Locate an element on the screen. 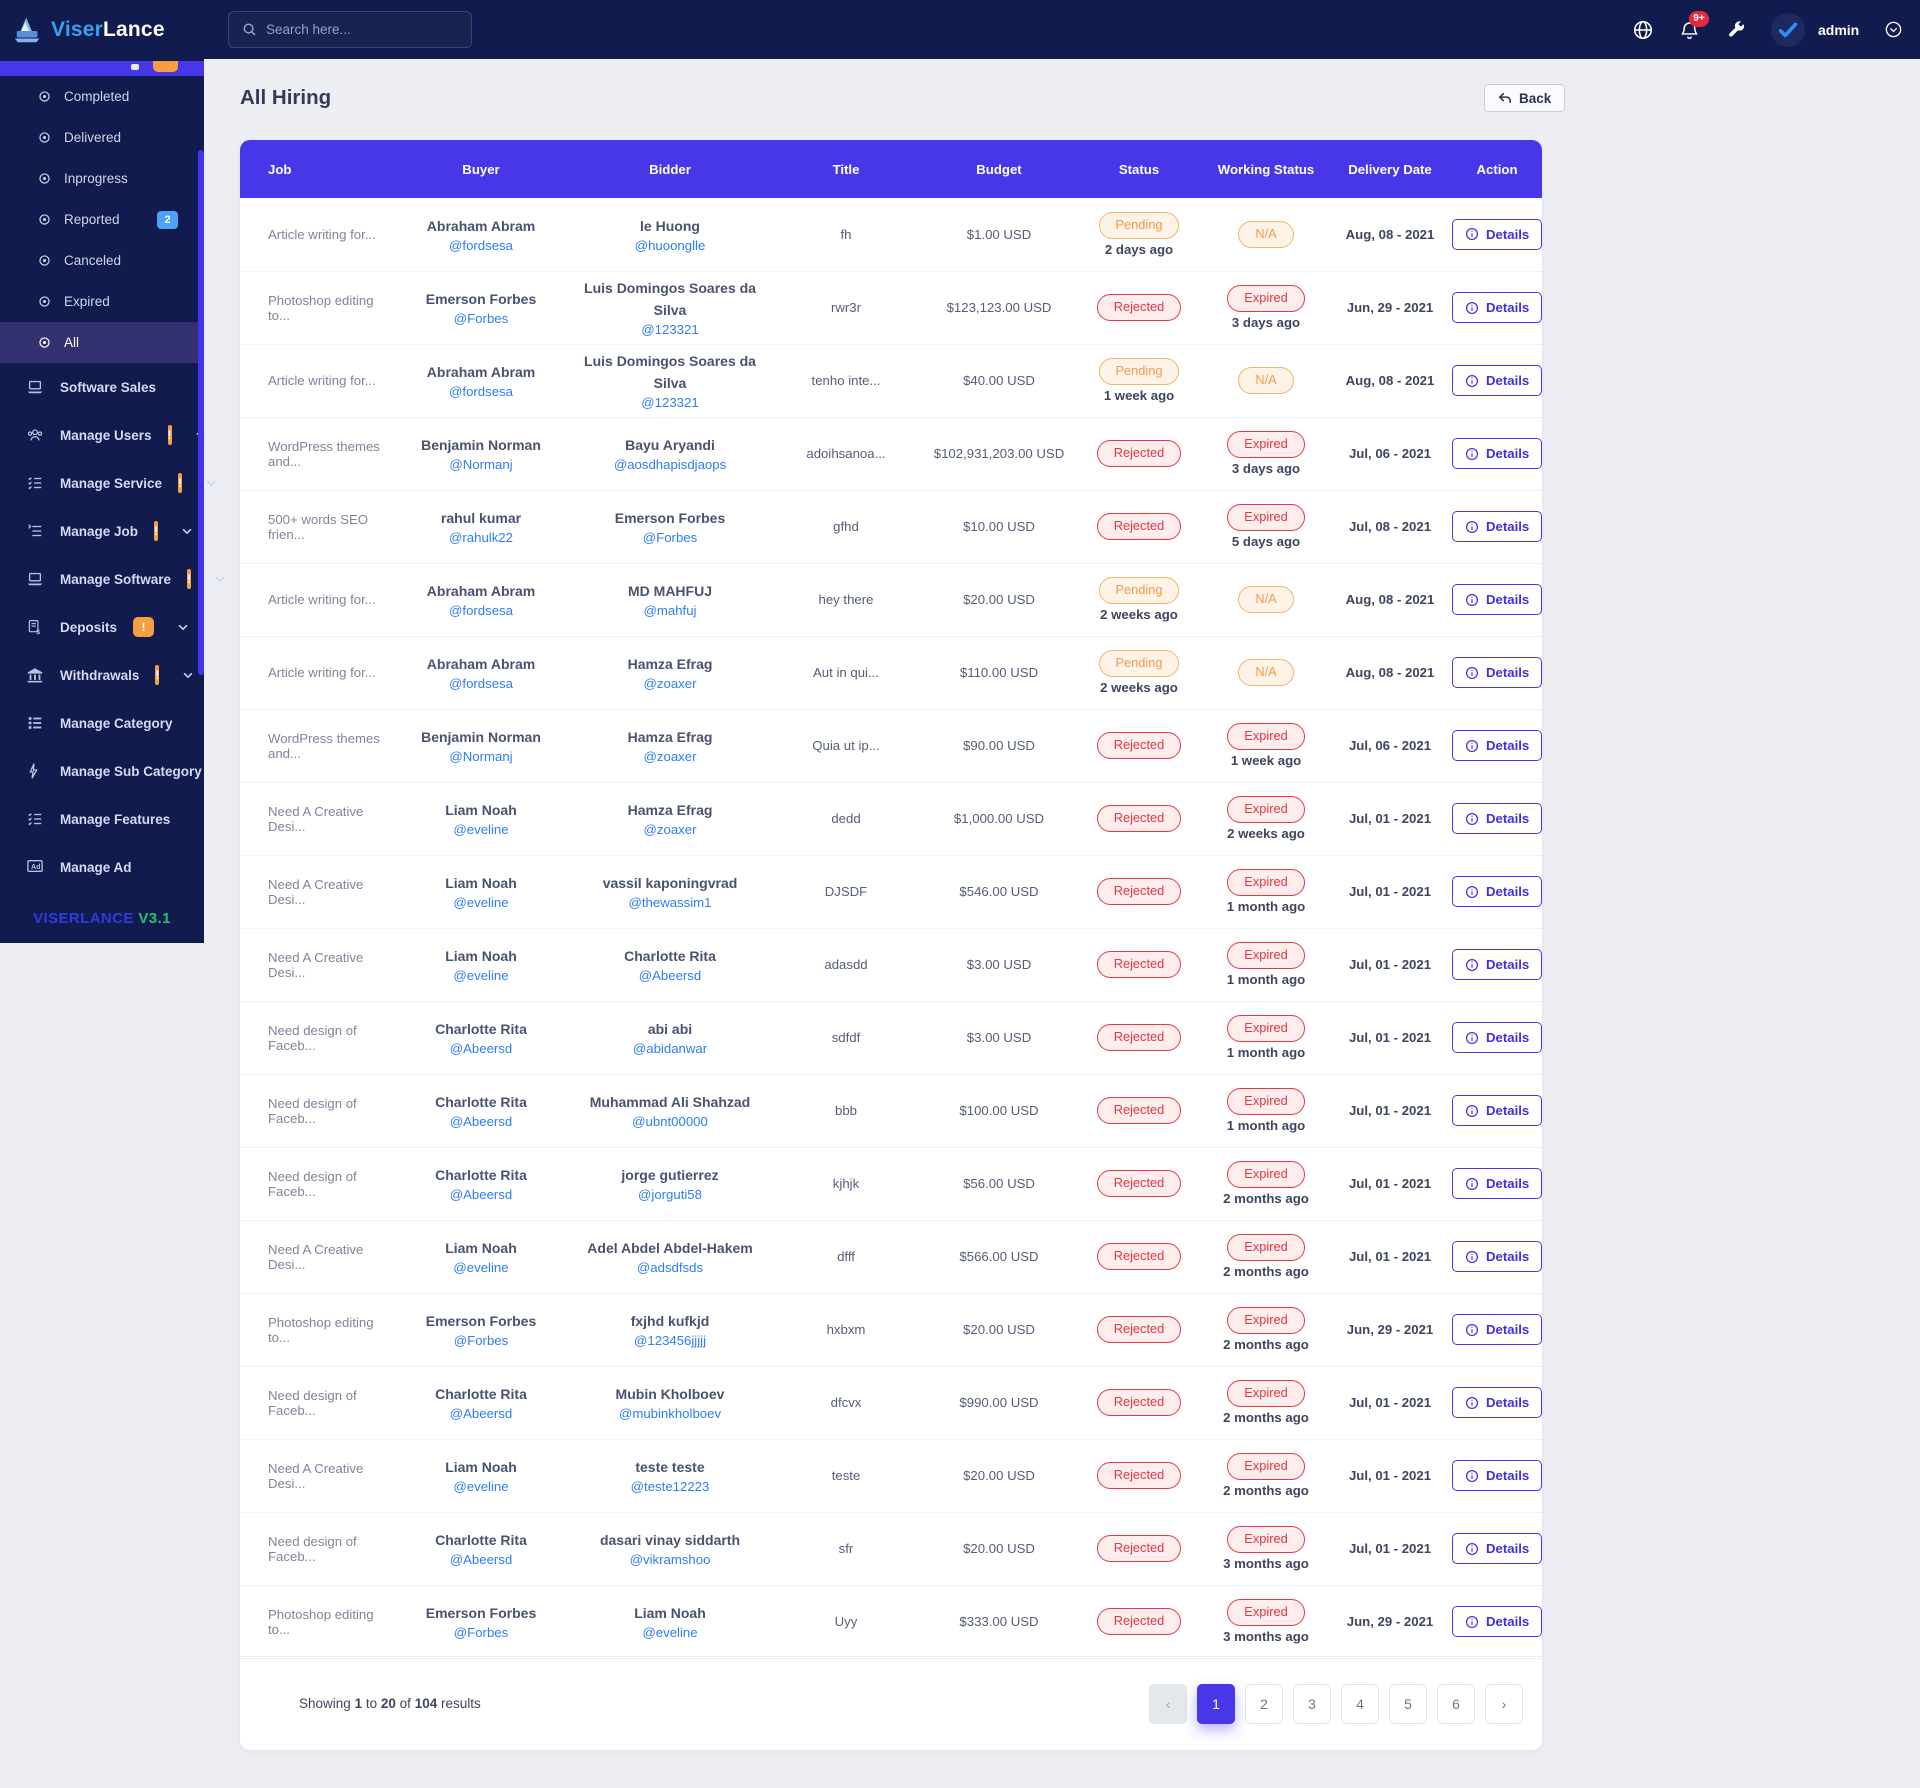 Image resolution: width=1920 pixels, height=1788 pixels. bidder-username-link: @123456jjjjj is located at coordinates (670, 1340).